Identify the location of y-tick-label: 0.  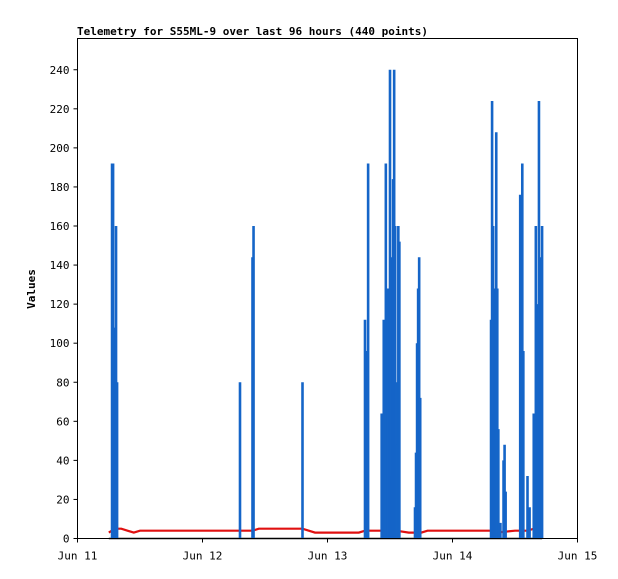
(66, 539).